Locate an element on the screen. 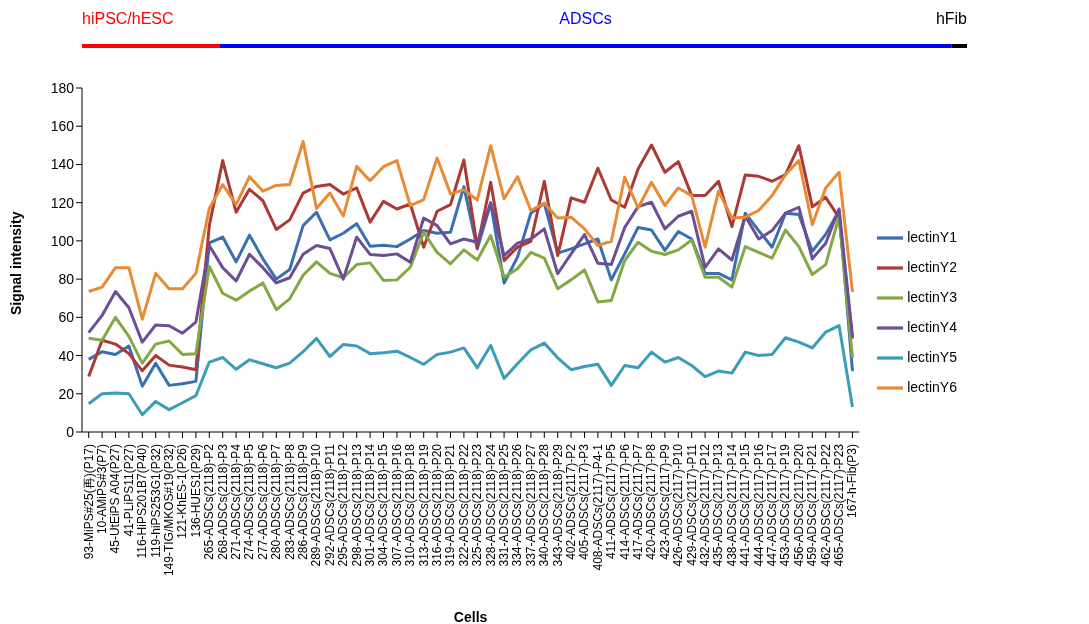 This screenshot has width=1089, height=624. x-tick-label: 322-ADSCs(2118)-P22 is located at coordinates (463, 505).